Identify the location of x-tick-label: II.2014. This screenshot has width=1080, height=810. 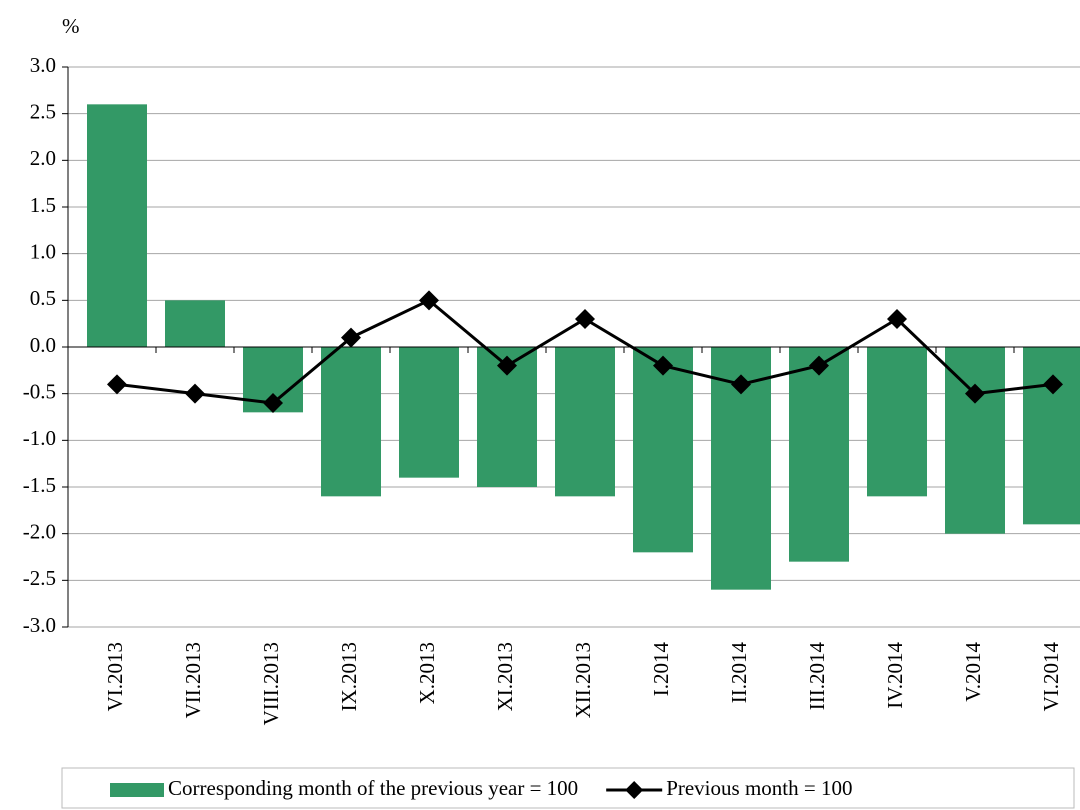
(739, 673).